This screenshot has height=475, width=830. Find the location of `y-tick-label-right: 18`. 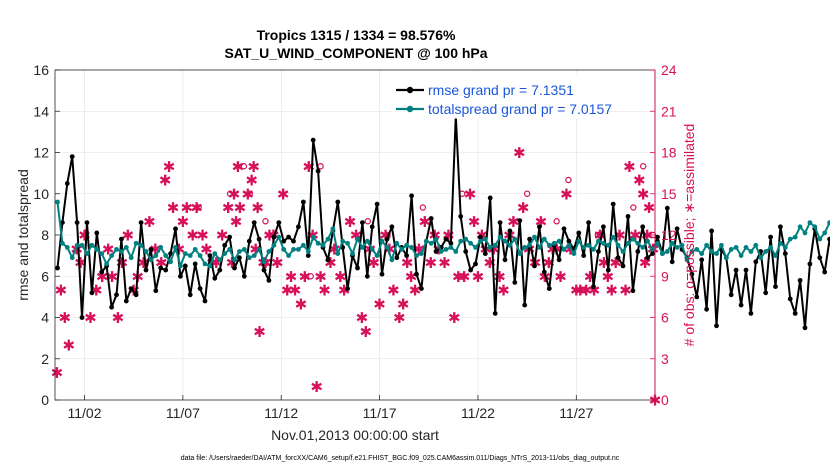

y-tick-label-right: 18 is located at coordinates (669, 153).